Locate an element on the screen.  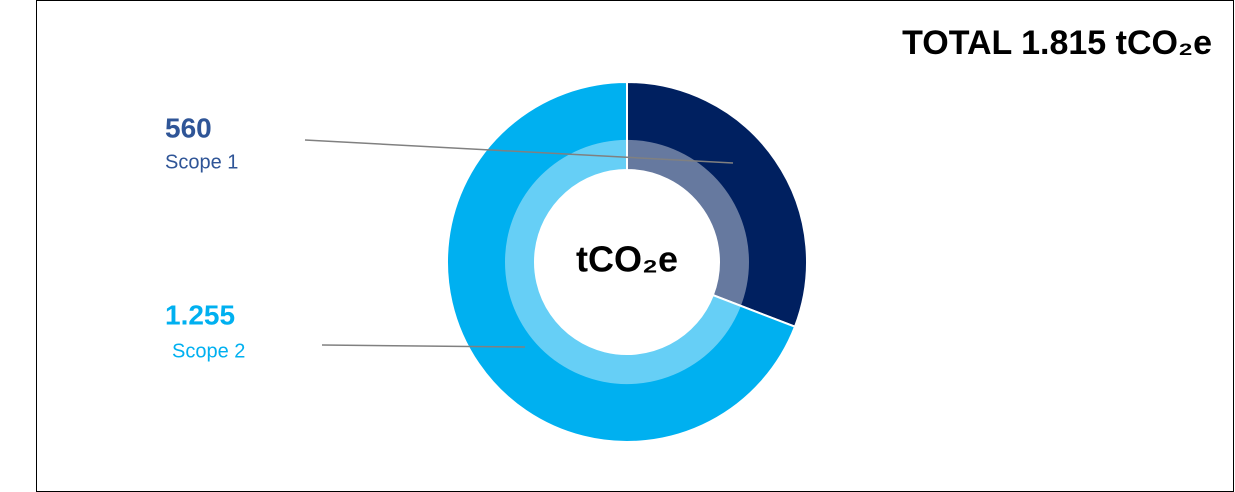
chart-title: TOTAL 1.815 tCO₂e is located at coordinates (1057, 43).